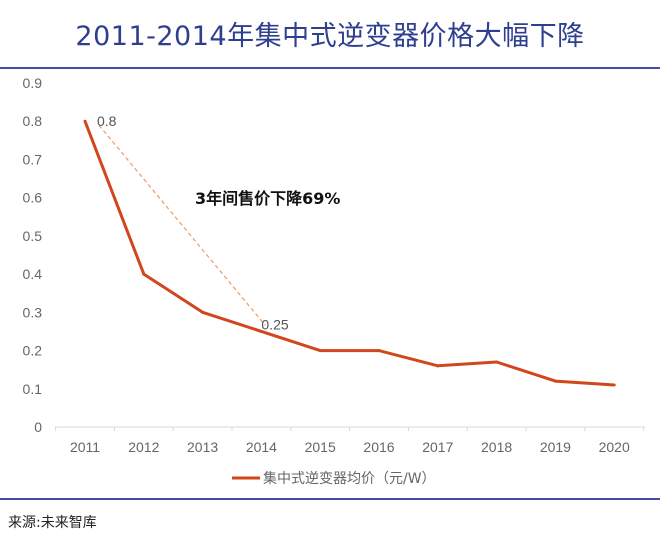 The height and width of the screenshot is (544, 660). Describe the element at coordinates (144, 274) in the screenshot. I see `data-point-2012` at that location.